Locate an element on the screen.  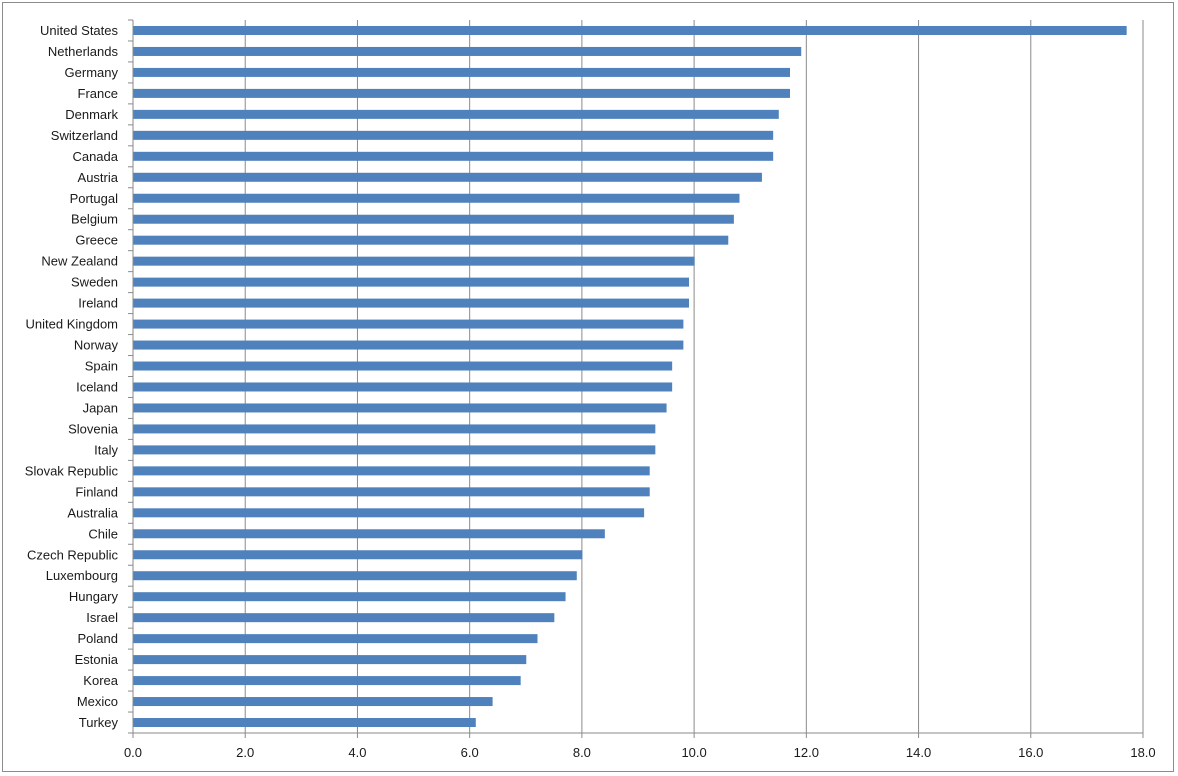
category-label: Switzerland is located at coordinates (84, 135).